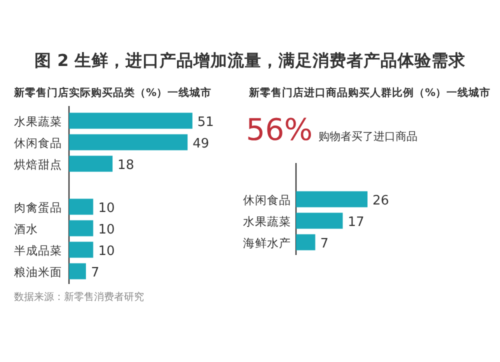 This screenshot has height=362, width=500. Describe the element at coordinates (38, 271) in the screenshot. I see `y-tick-label: 粮油米面` at that location.